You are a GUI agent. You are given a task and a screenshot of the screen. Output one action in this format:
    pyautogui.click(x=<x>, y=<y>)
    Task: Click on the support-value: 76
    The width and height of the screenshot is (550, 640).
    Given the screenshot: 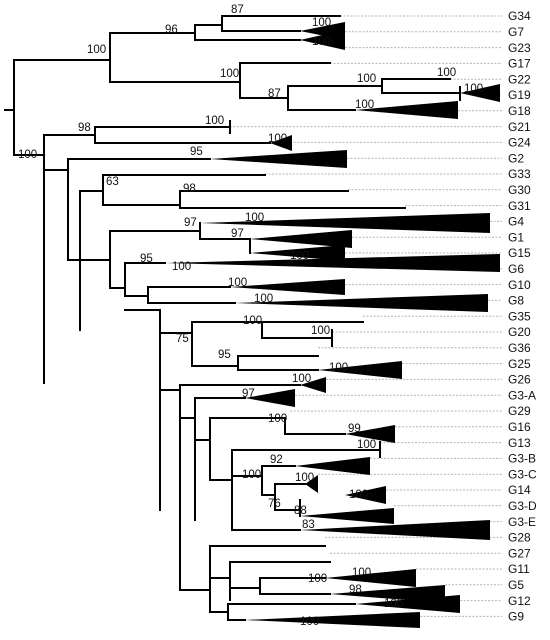 What is the action you would take?
    pyautogui.click(x=274, y=504)
    